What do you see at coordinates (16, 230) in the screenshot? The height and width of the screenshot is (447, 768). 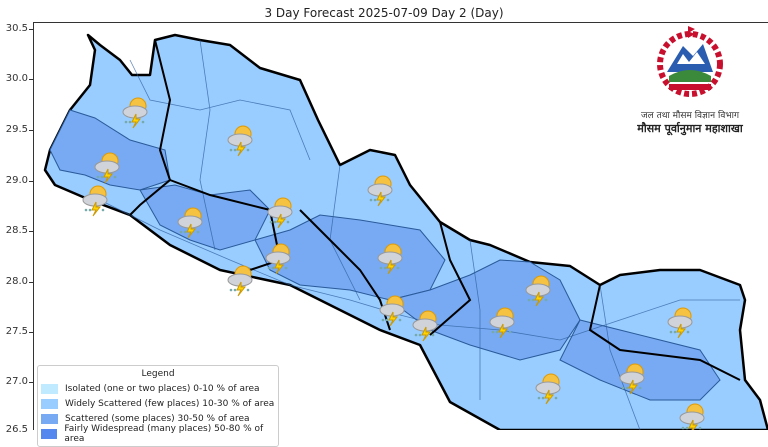 I see `y-tick: 28.5` at bounding box center [16, 230].